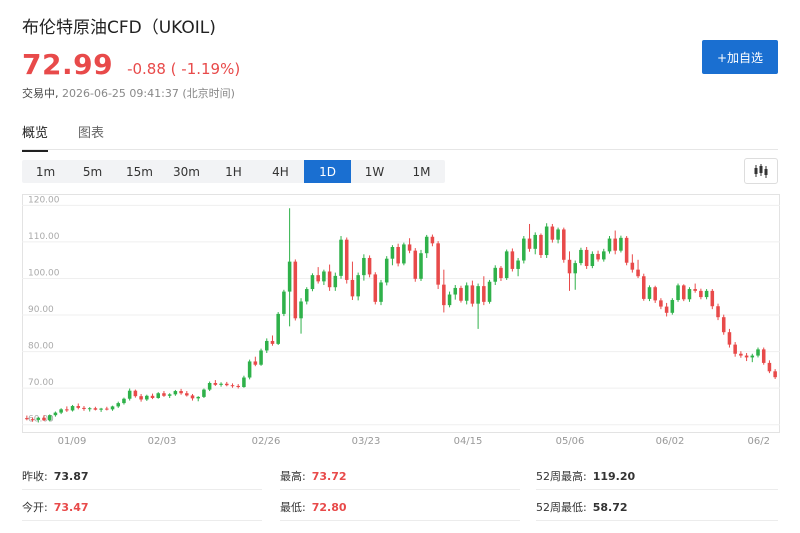  I want to click on stat-low-label: 最低:, so click(293, 507).